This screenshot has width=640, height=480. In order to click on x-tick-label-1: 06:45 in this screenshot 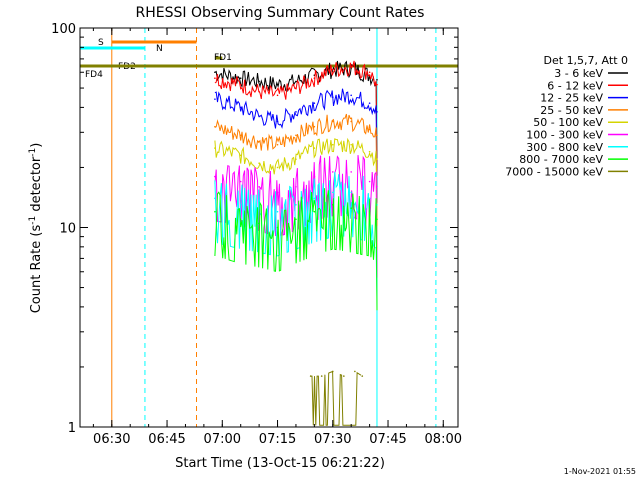, I will do `click(166, 439)`.